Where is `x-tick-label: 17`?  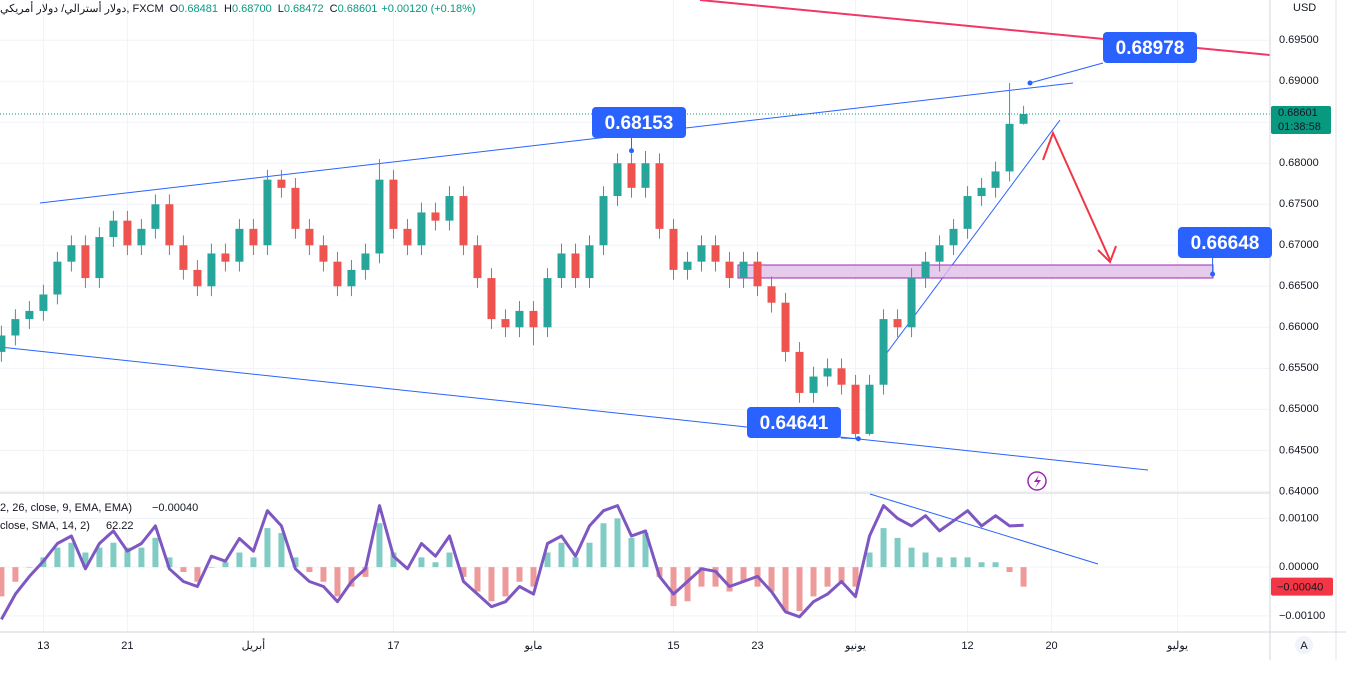 x-tick-label: 17 is located at coordinates (393, 646).